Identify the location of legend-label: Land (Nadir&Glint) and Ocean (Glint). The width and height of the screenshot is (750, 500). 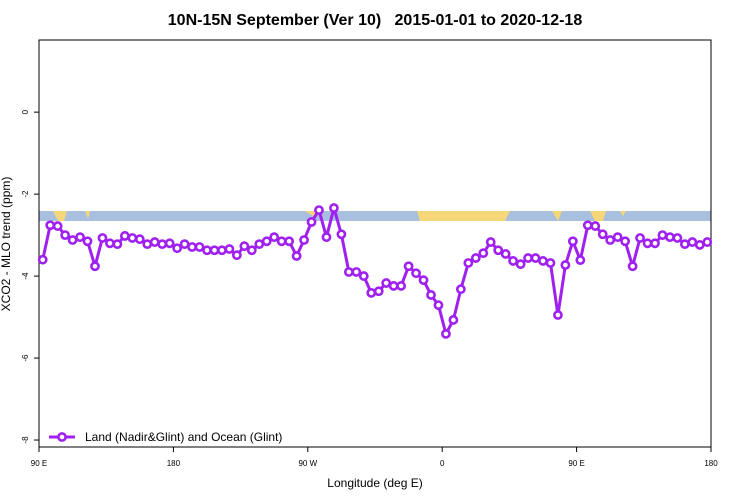
(183, 437).